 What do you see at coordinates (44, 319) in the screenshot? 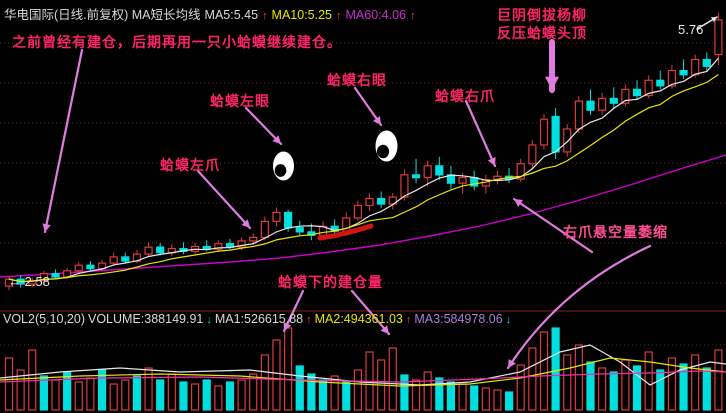
I see `volume-indicator-label: VOL2(5,10,20)` at bounding box center [44, 319].